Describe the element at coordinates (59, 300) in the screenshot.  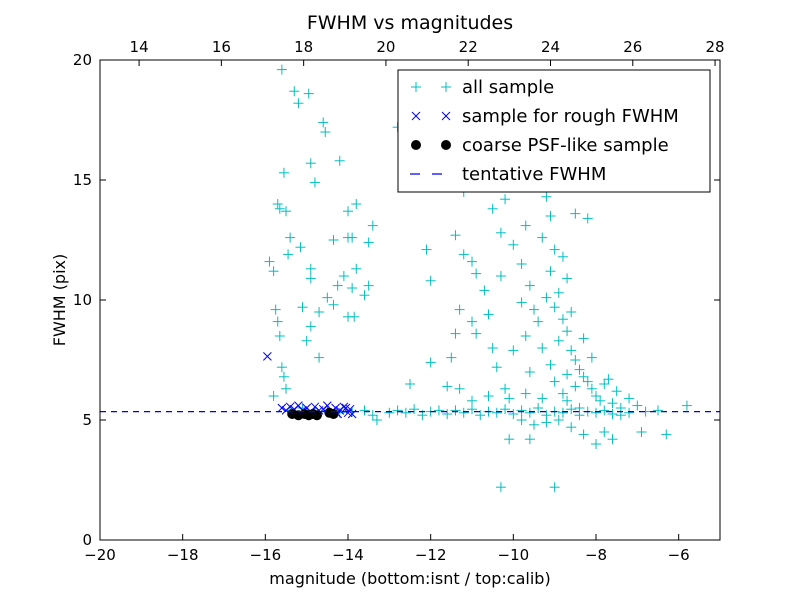
I see `y-axis-label: FWHM (pix)` at that location.